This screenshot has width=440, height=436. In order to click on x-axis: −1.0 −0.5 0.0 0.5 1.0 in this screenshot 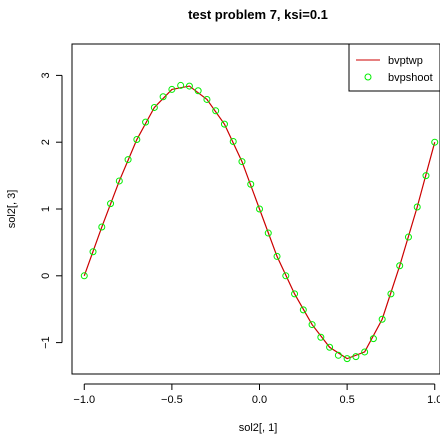, I will do `click(256, 394)`.